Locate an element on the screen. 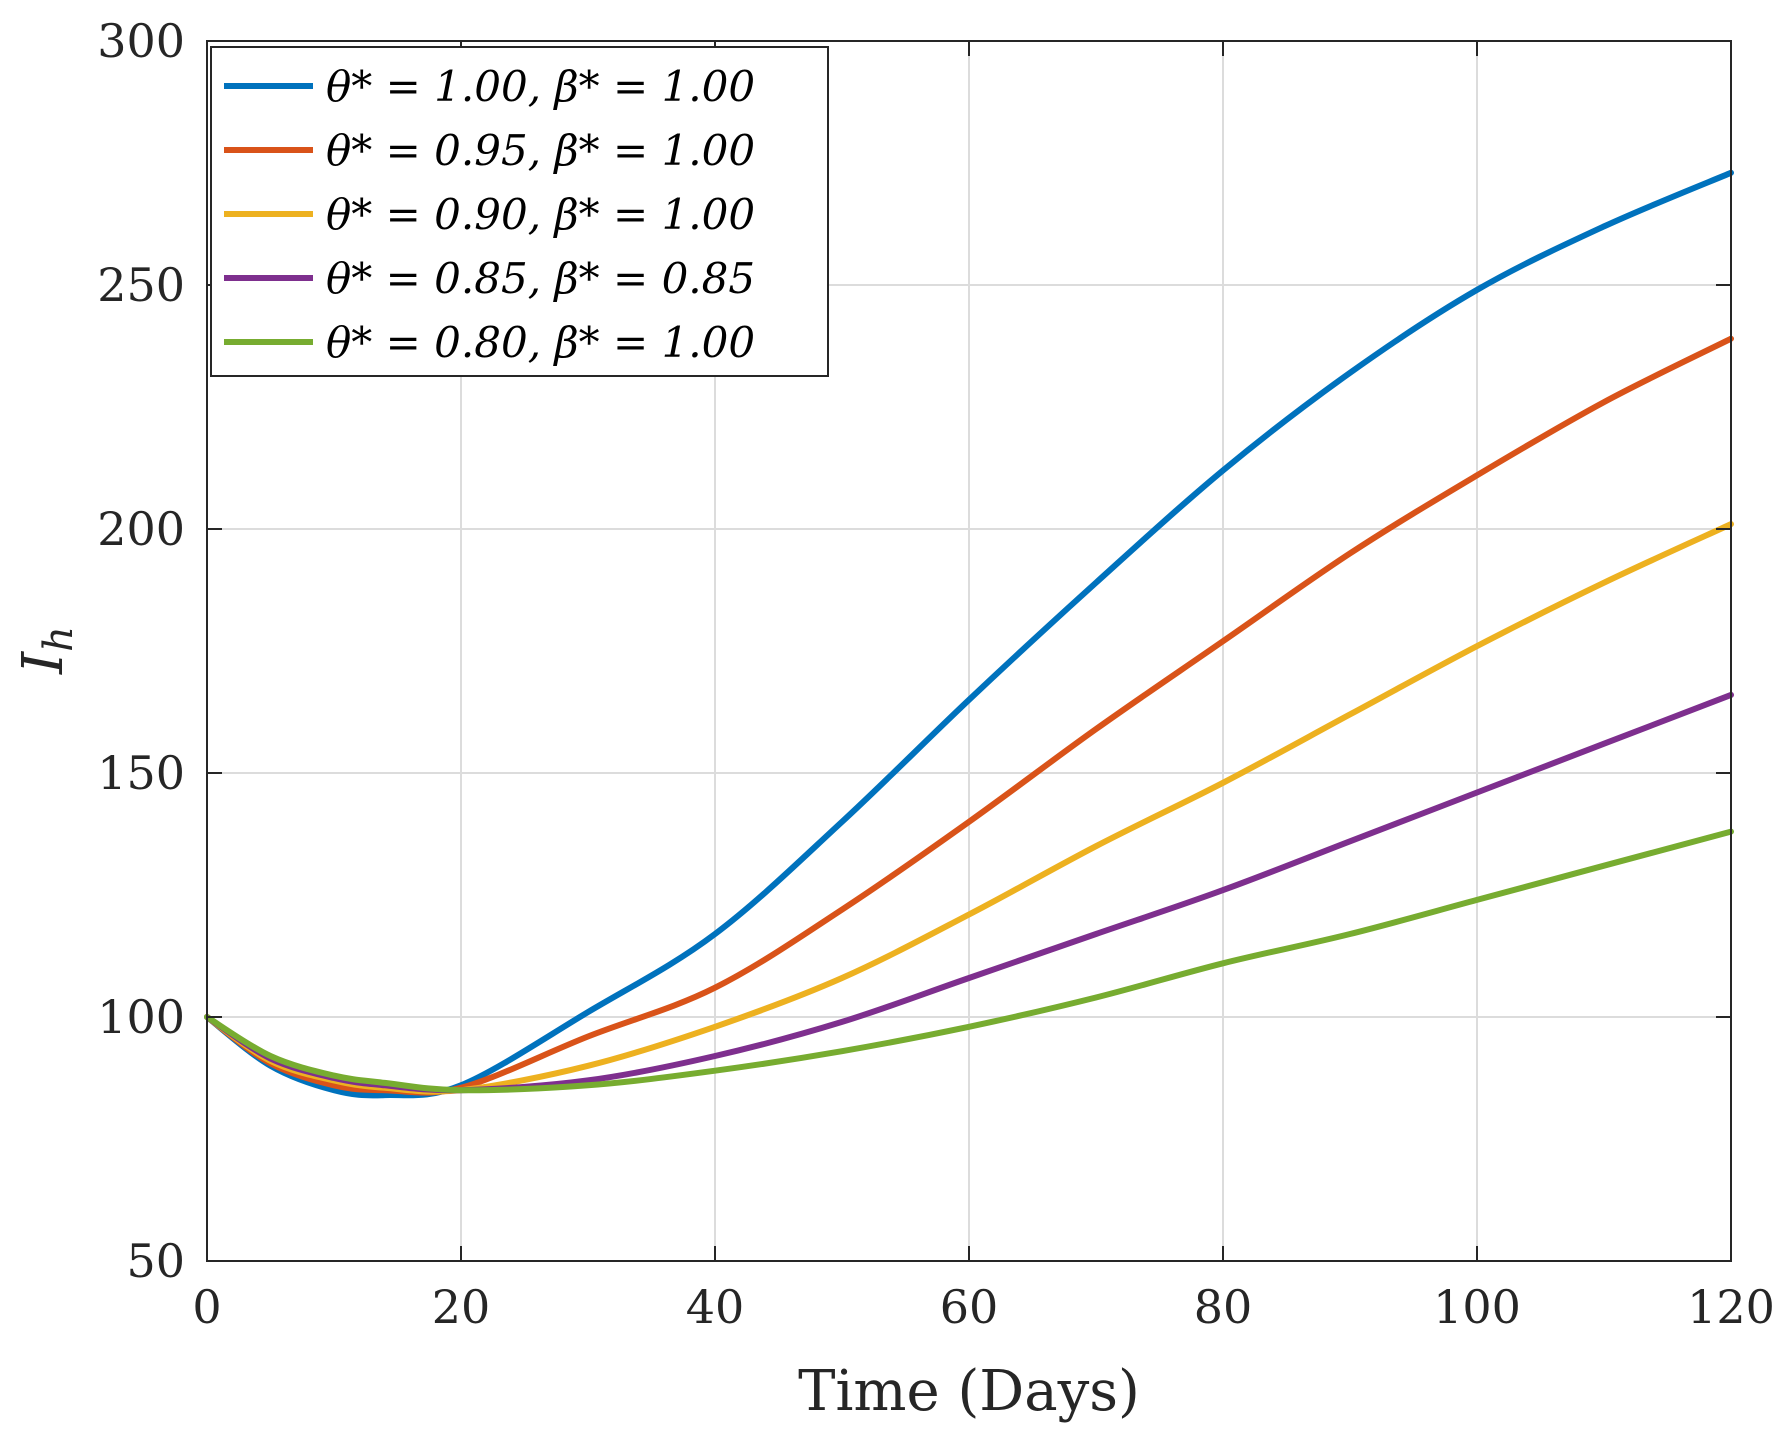  legend-label-5: θ* = 0.80, β* = 1.00 is located at coordinates (540, 342).